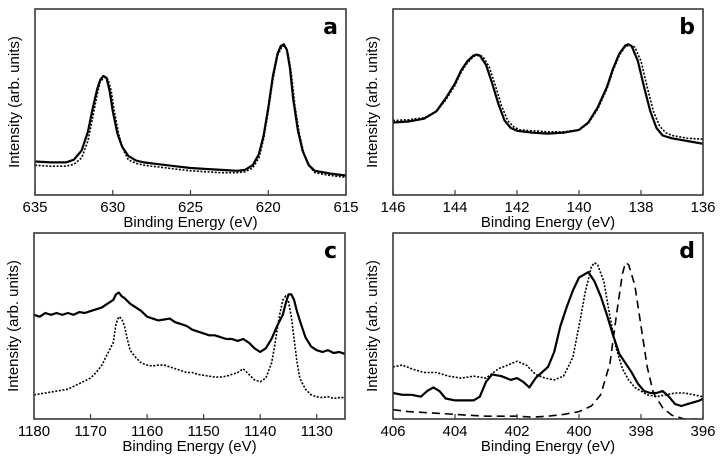 The image size is (721, 456). Describe the element at coordinates (34, 207) in the screenshot. I see `x-tick-label: 635` at that location.